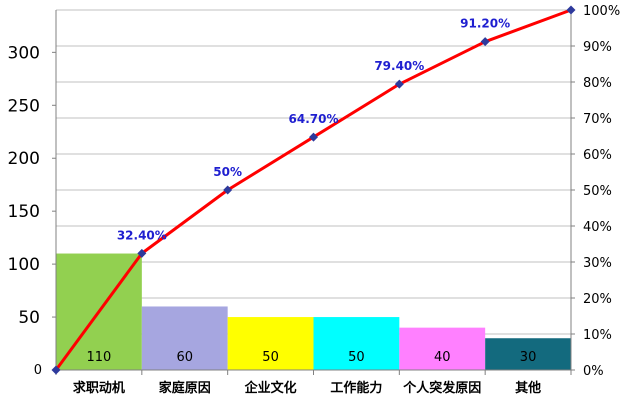  Describe the element at coordinates (314, 119) in the screenshot. I see `cumulative-percent-label: 64.70%` at that location.